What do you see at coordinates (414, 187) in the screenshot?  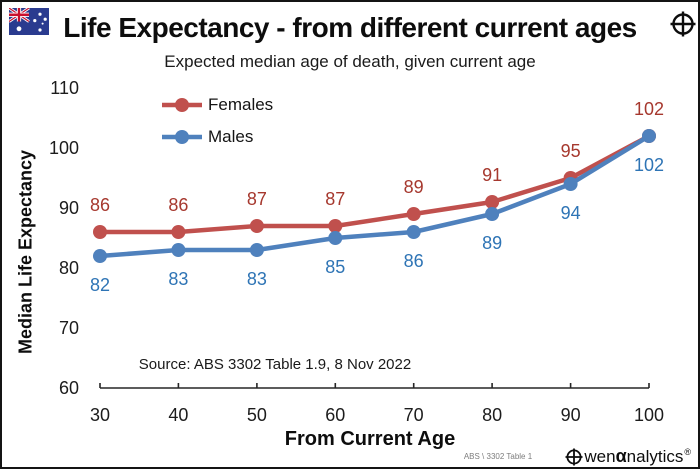 I see `data-label-females: 89` at bounding box center [414, 187].